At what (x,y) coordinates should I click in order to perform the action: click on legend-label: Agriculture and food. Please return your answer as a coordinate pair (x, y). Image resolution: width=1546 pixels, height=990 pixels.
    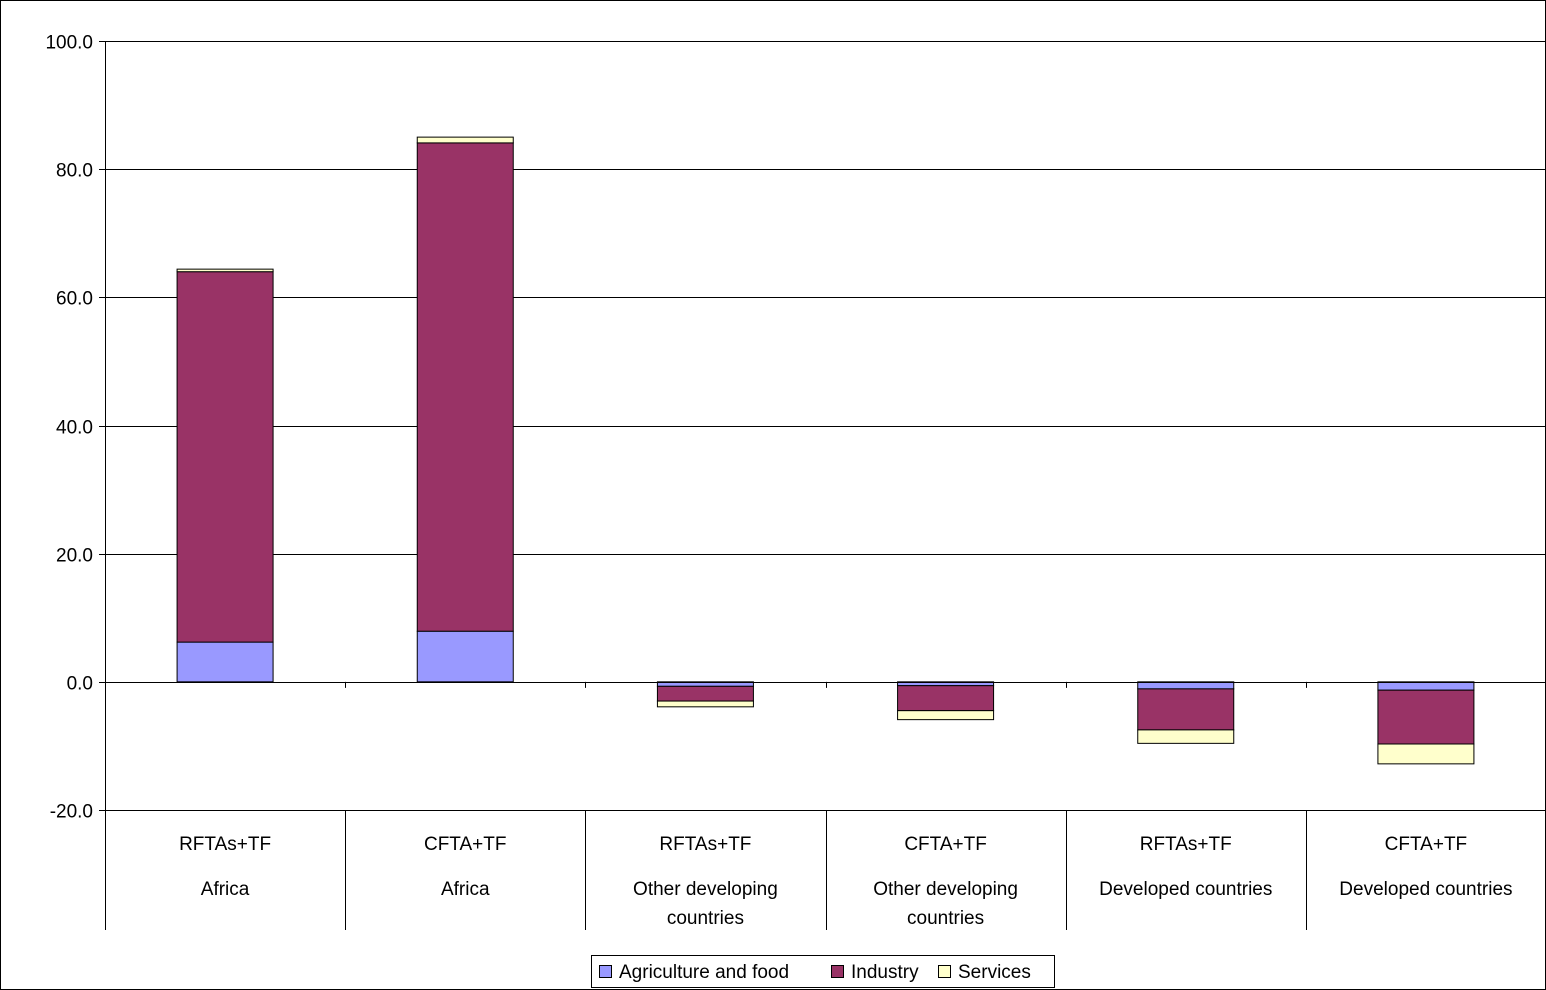
    Looking at the image, I should click on (704, 972).